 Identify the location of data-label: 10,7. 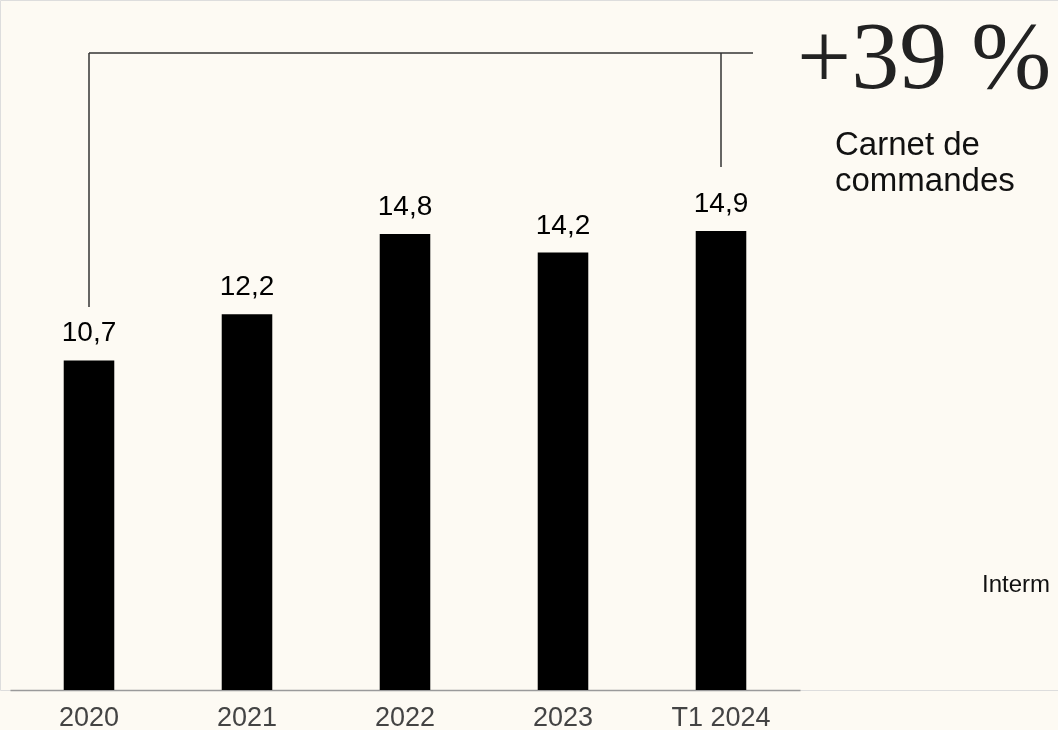
(89, 332).